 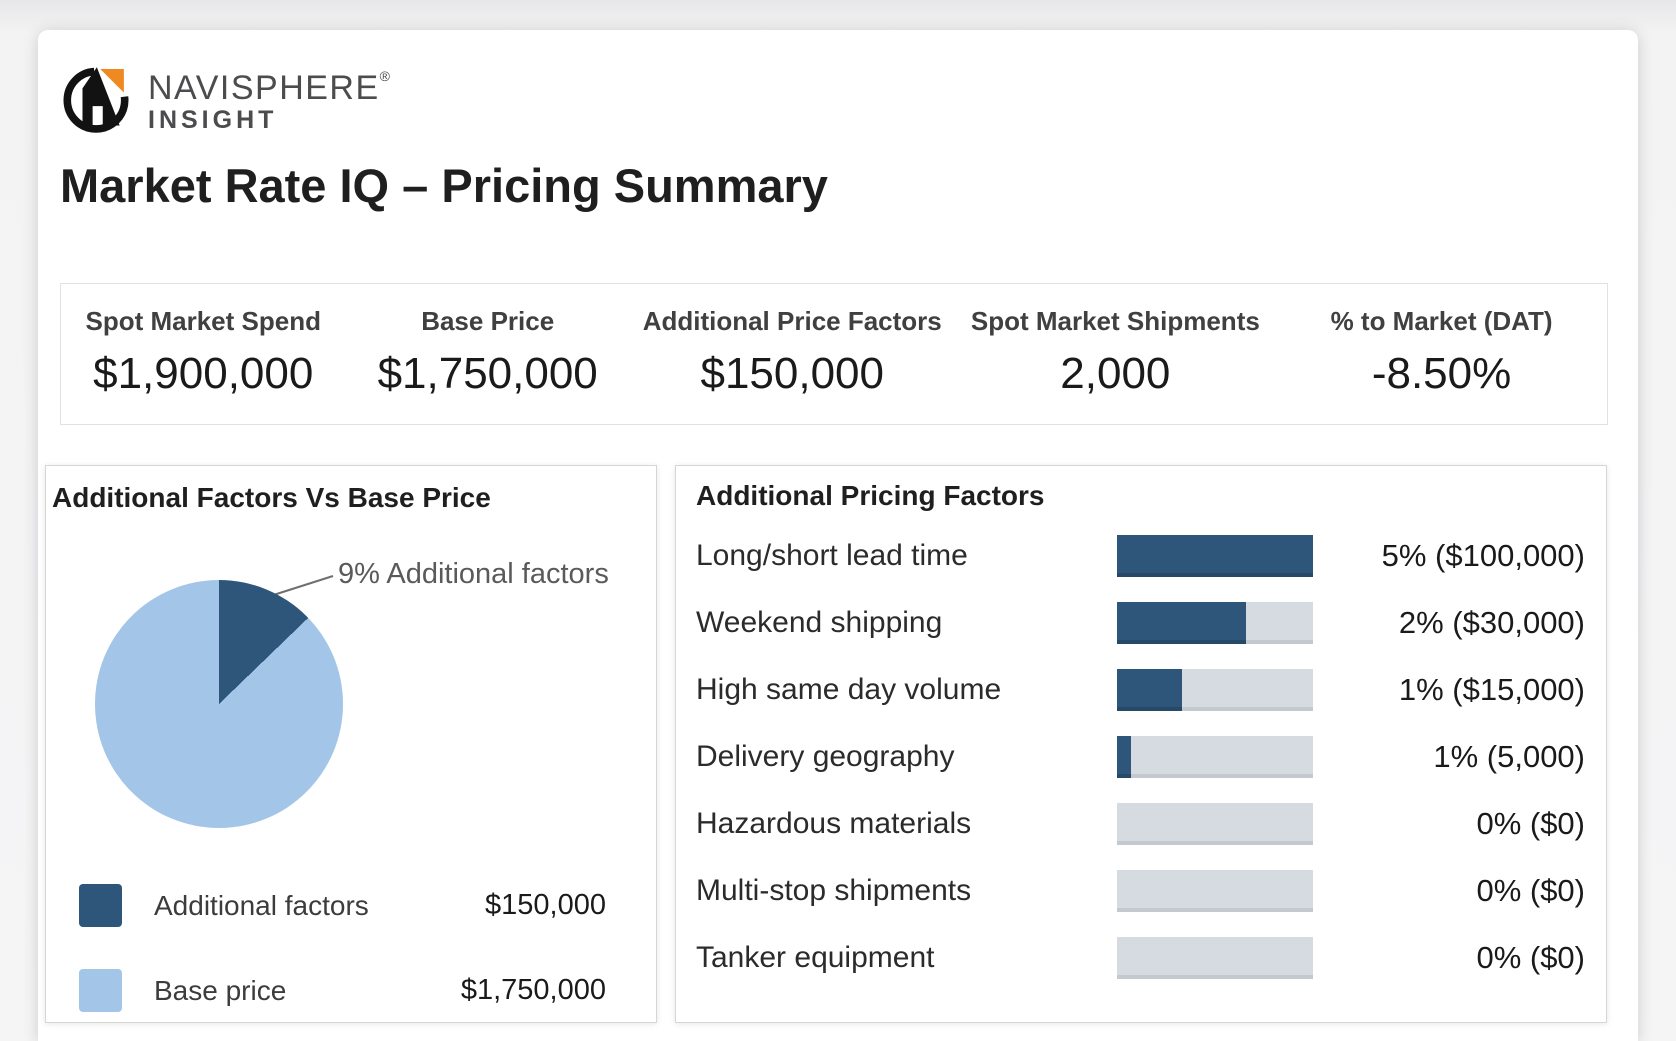 What do you see at coordinates (545, 905) in the screenshot?
I see `legend-value: $150,000` at bounding box center [545, 905].